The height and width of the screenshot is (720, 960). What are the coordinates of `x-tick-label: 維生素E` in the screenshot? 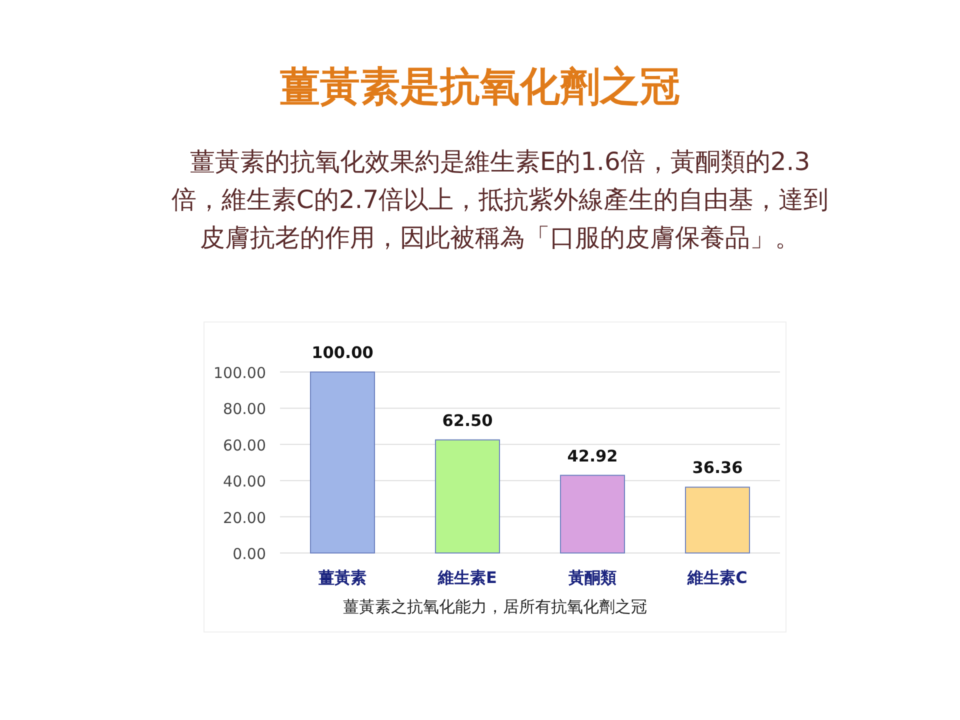 It's located at (467, 577).